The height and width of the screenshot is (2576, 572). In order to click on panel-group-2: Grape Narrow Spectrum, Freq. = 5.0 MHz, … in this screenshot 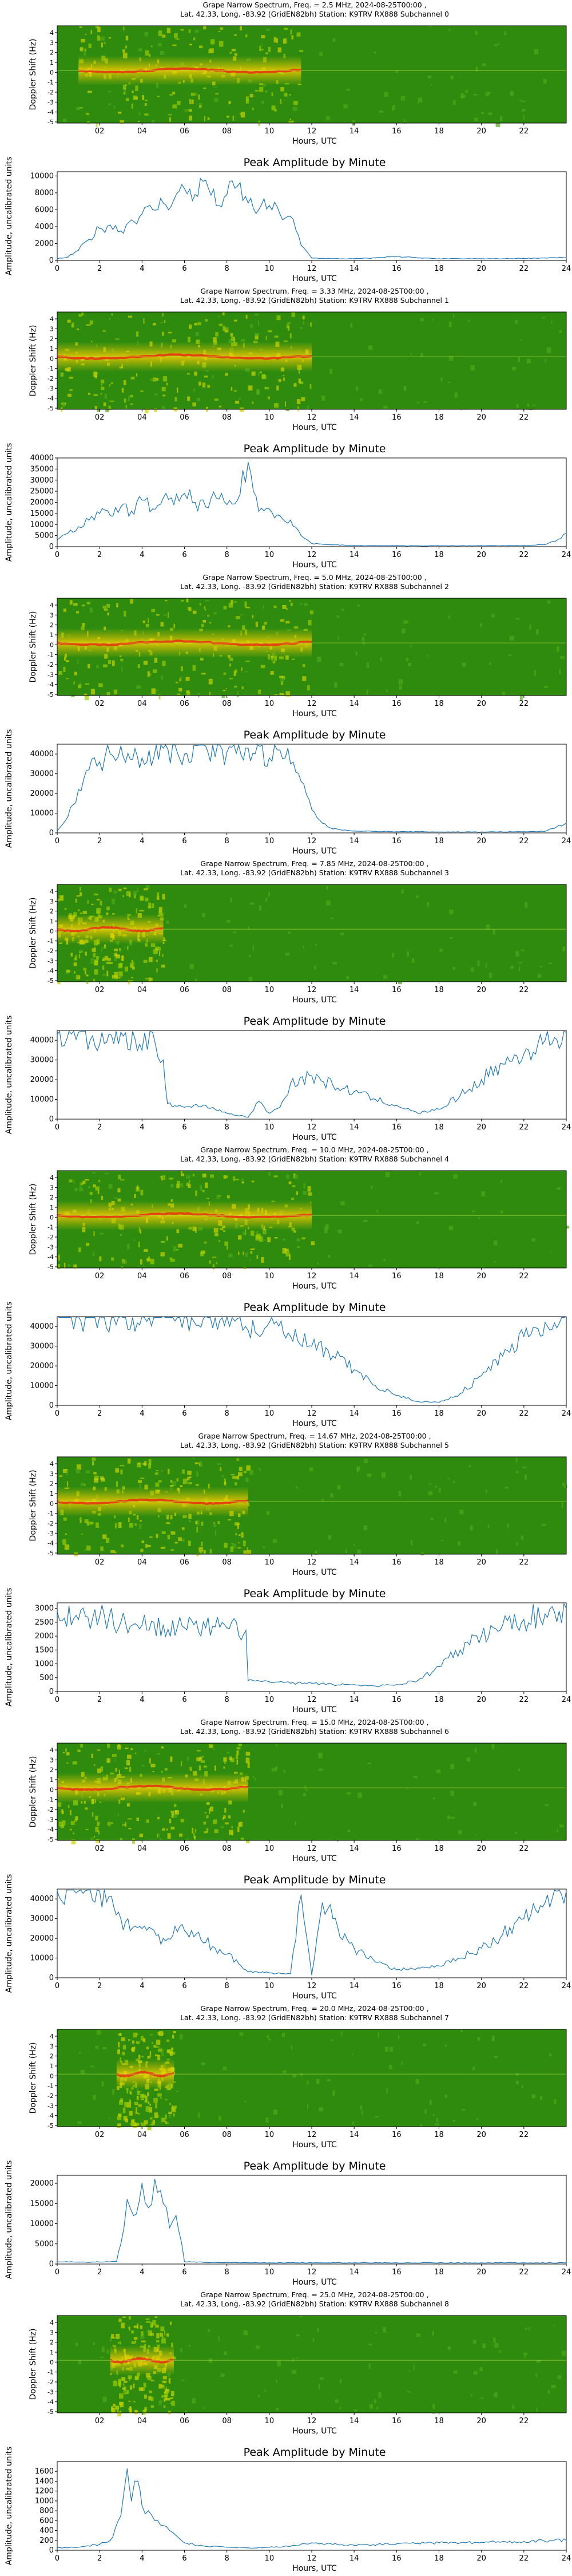, I will do `click(288, 714)`.